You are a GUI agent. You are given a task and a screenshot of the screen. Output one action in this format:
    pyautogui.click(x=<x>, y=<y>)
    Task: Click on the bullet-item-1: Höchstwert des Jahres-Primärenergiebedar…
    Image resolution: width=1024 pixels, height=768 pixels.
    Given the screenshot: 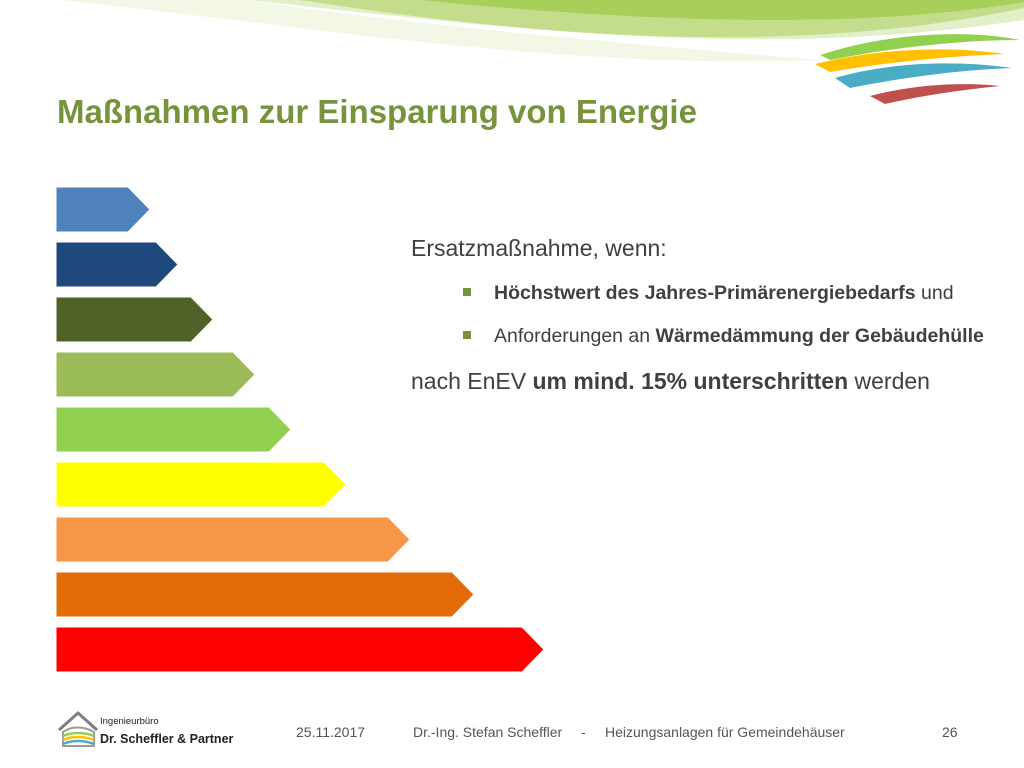 What is the action you would take?
    pyautogui.click(x=706, y=293)
    